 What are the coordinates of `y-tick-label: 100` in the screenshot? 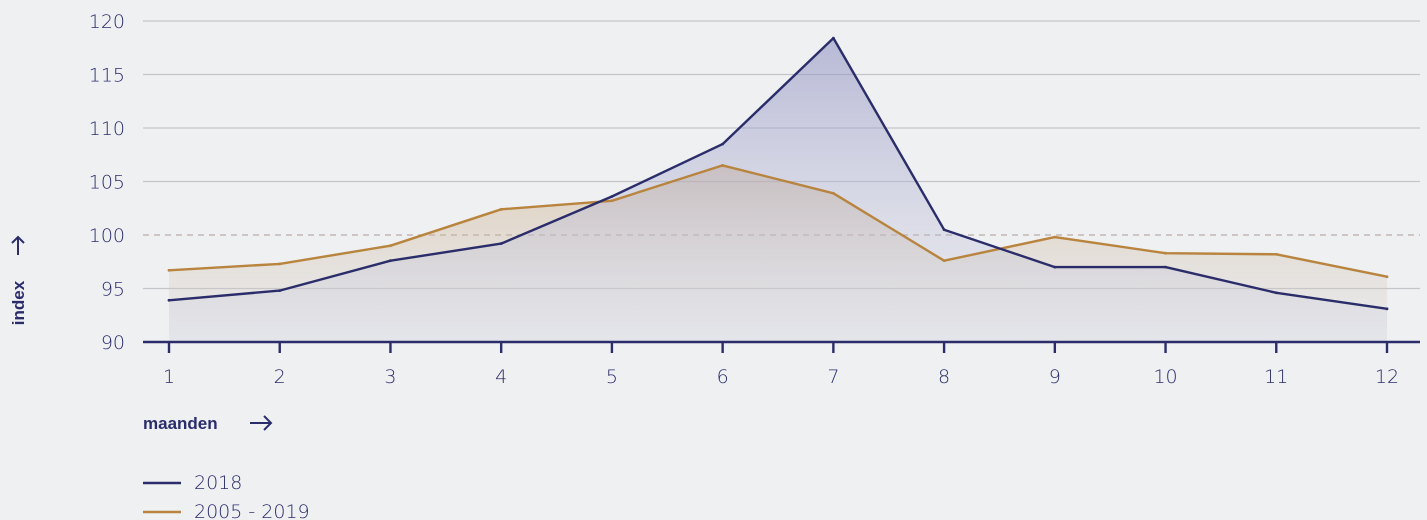 It's located at (107, 236).